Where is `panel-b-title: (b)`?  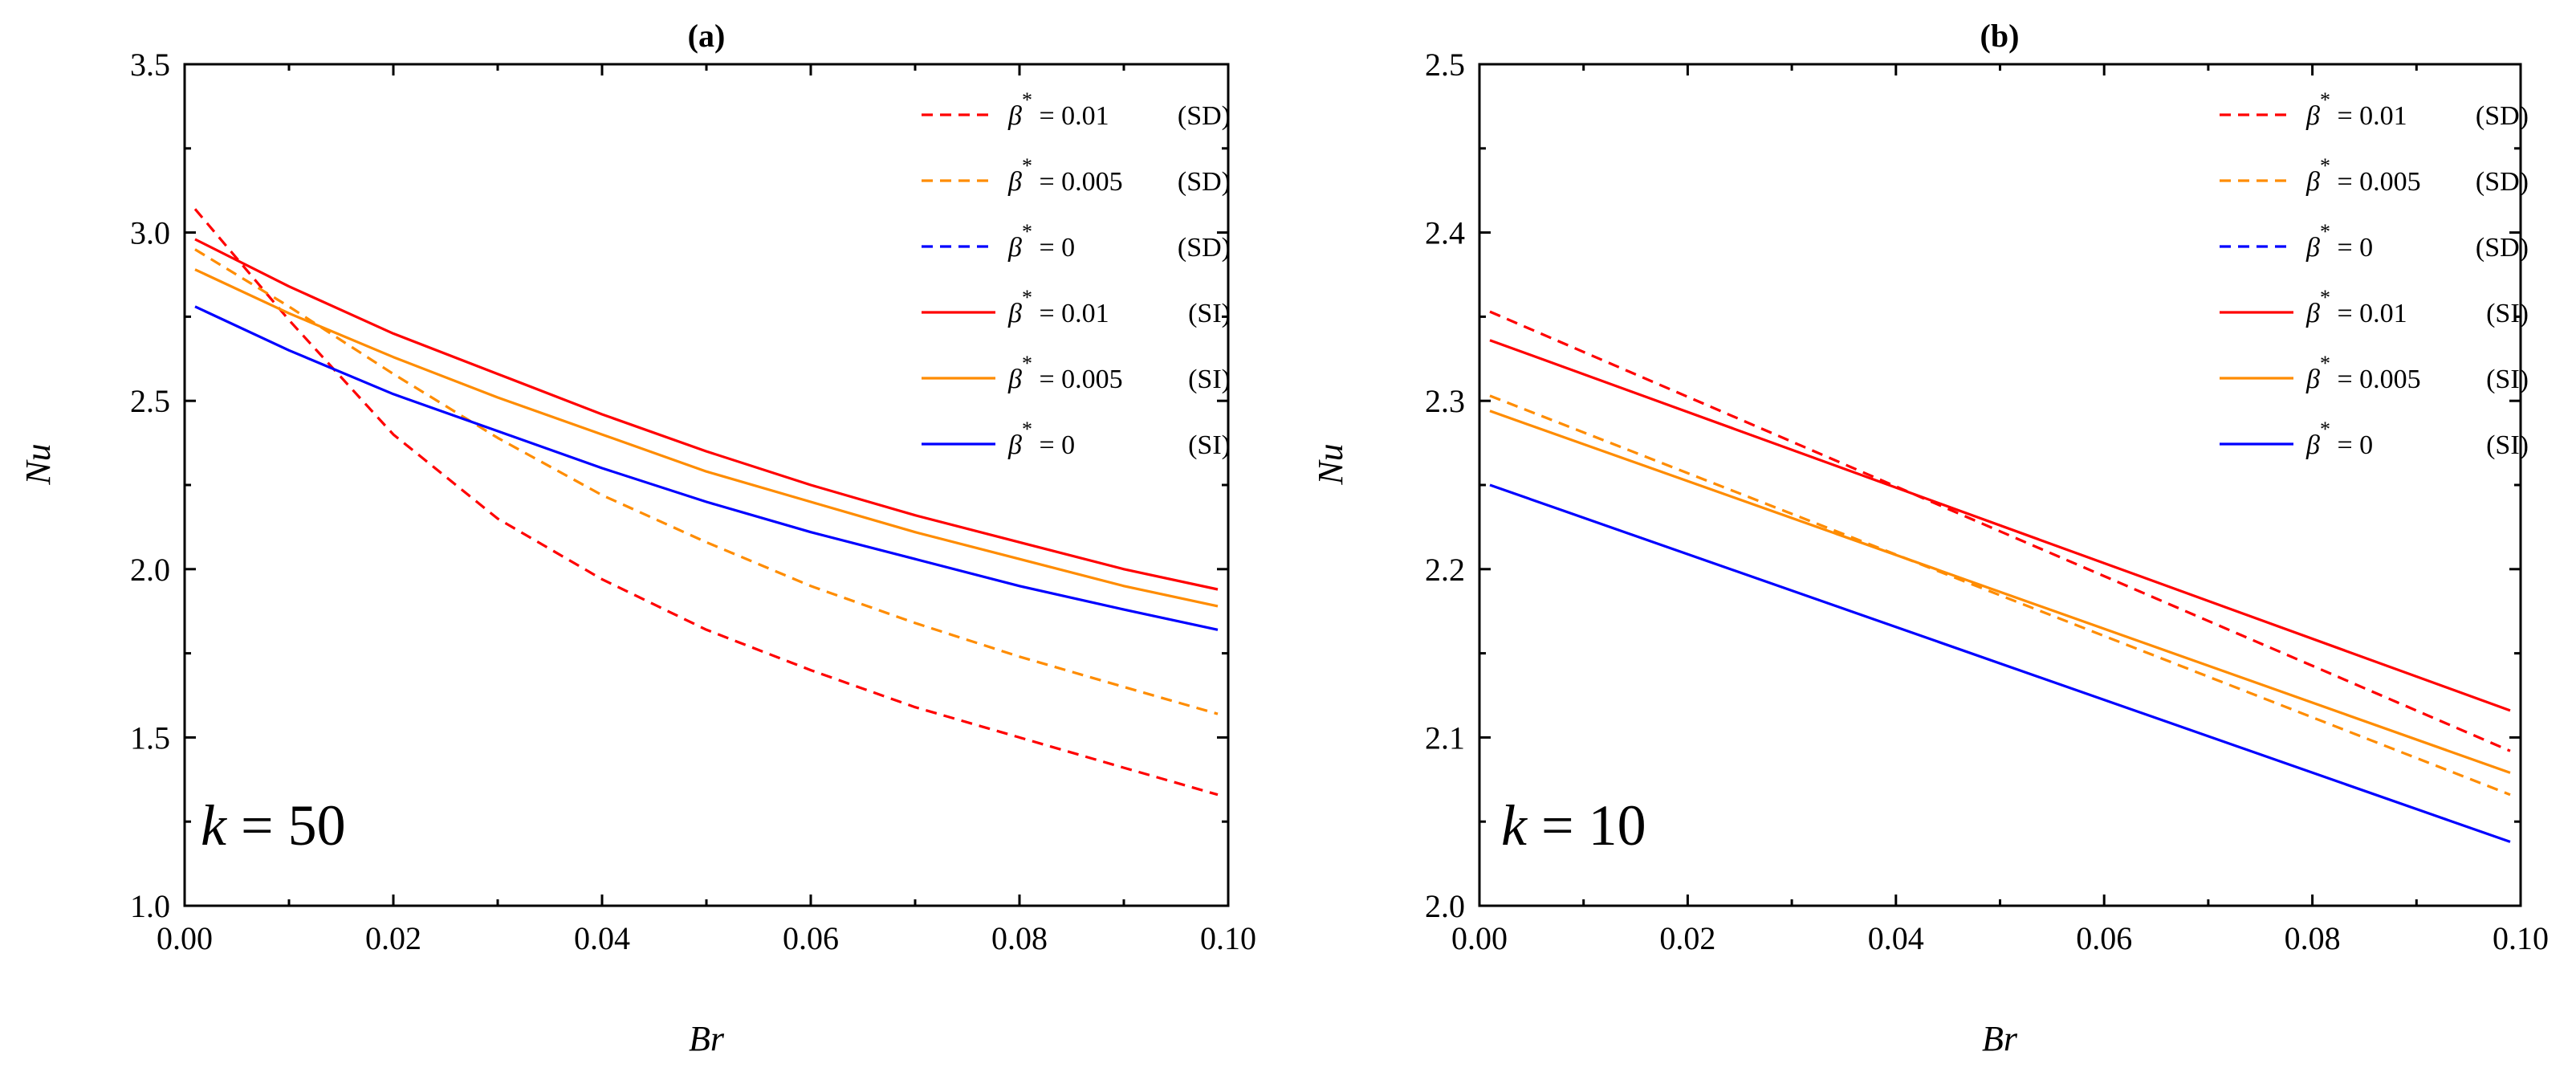 panel-b-title: (b) is located at coordinates (2000, 36).